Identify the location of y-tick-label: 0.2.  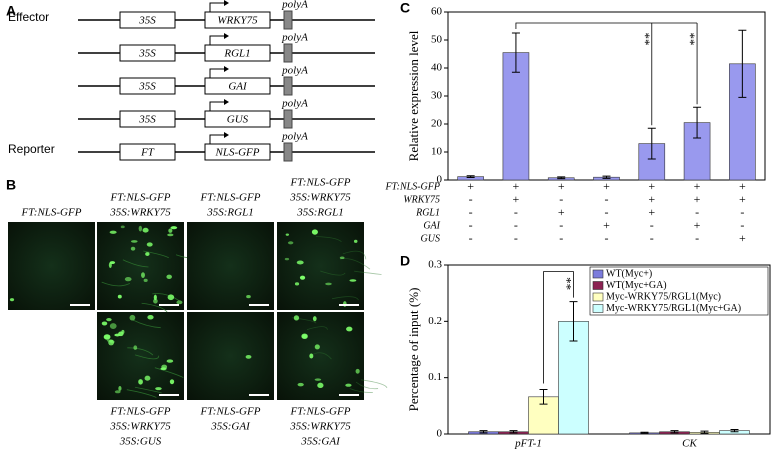
(435, 321).